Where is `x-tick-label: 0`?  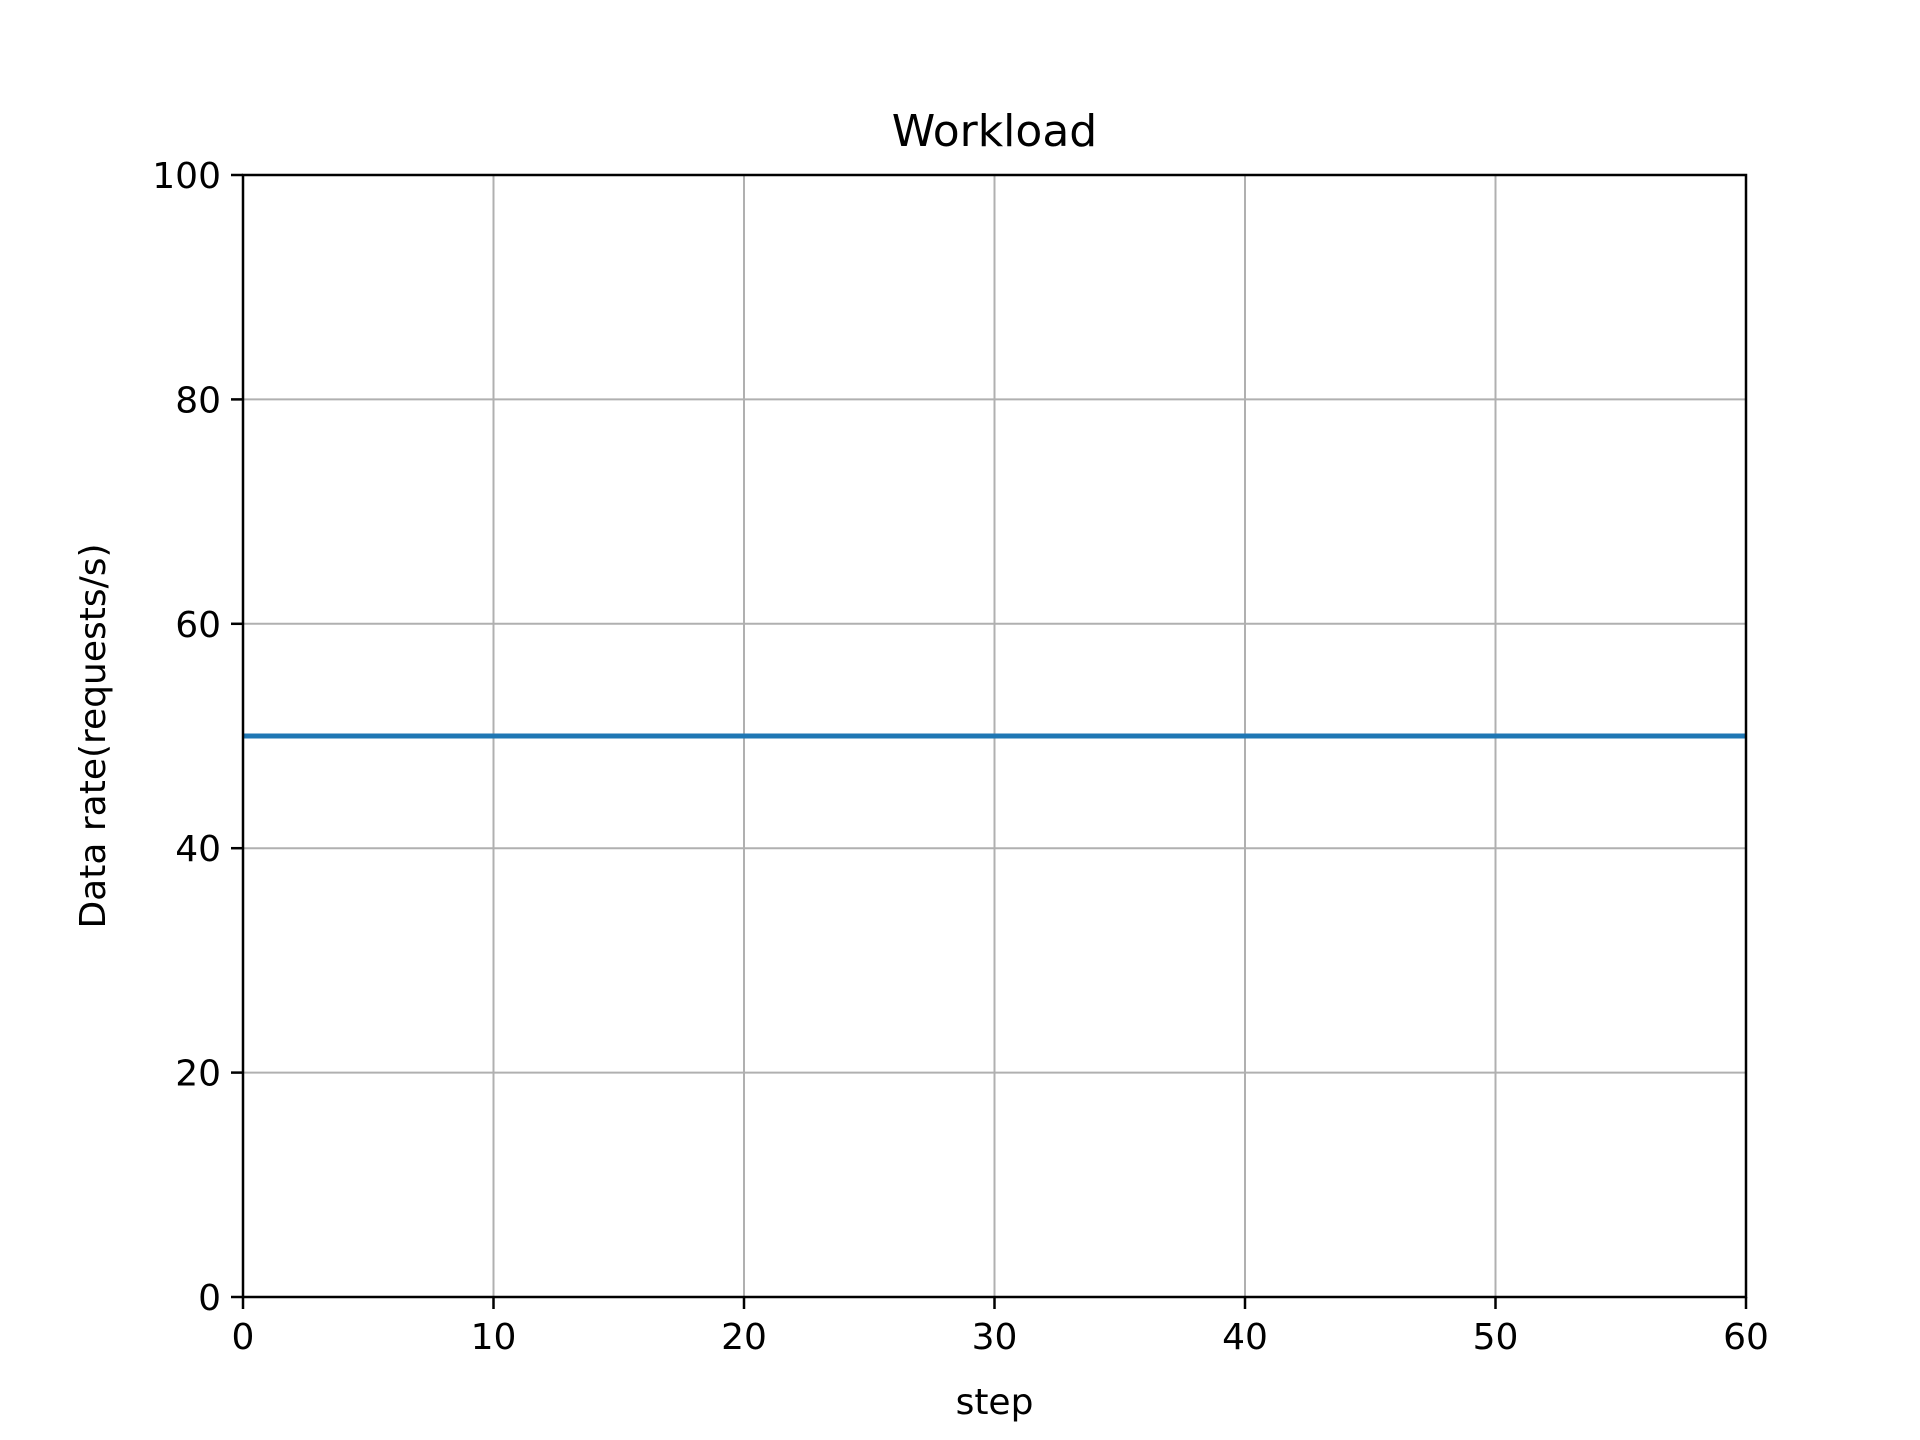
x-tick-label: 0 is located at coordinates (243, 1337).